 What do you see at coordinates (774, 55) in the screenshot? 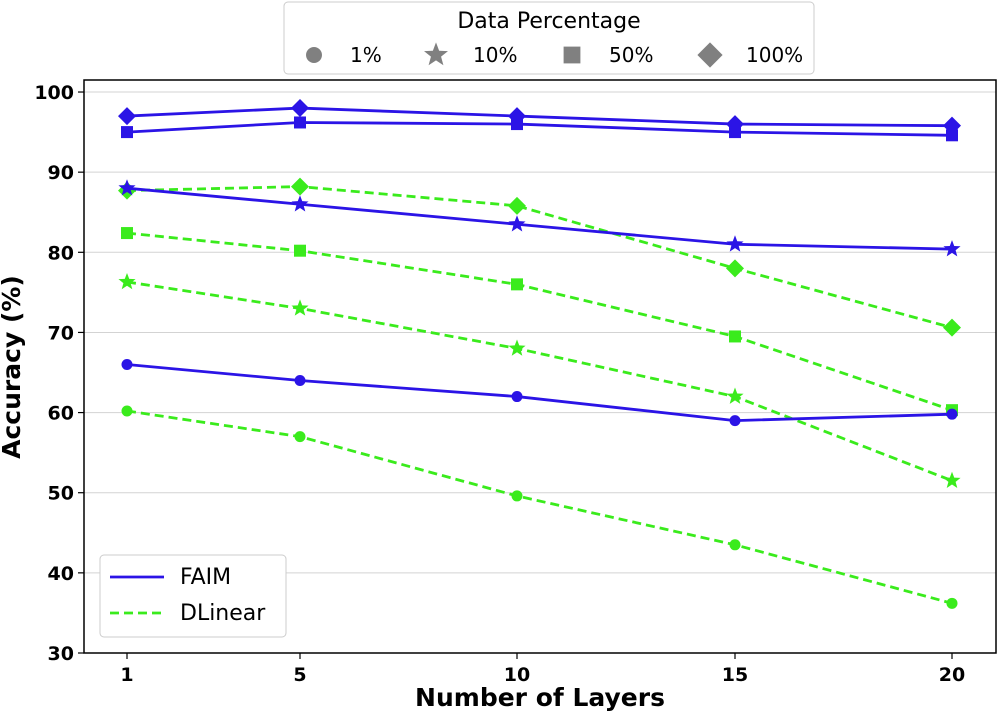
I see `legend-label-100pct: 100%` at bounding box center [774, 55].